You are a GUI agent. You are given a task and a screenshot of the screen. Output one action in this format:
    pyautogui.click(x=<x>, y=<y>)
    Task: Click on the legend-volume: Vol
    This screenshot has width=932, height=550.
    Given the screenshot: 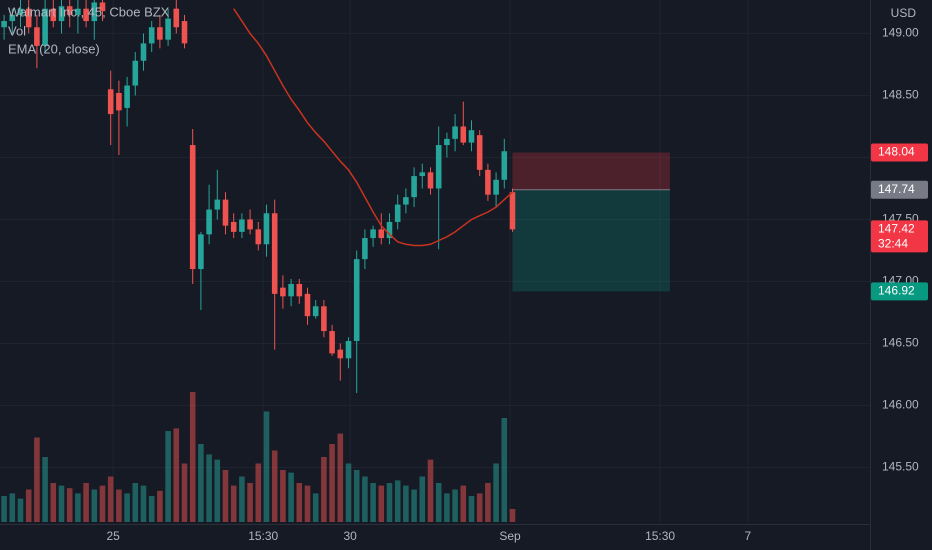 What is the action you would take?
    pyautogui.click(x=17, y=30)
    